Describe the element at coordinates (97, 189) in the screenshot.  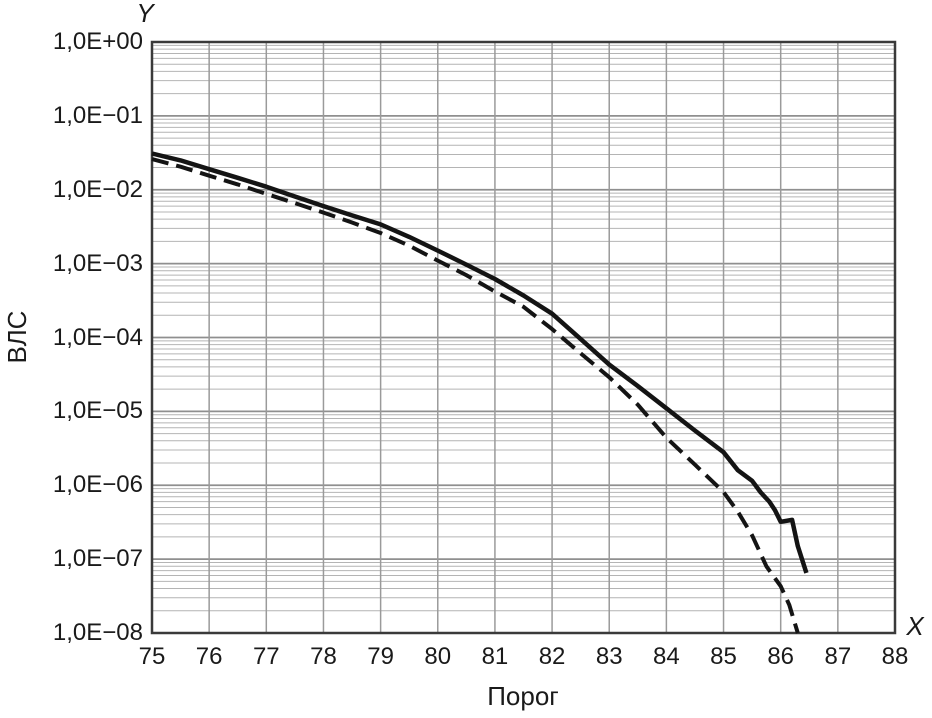
I see `y-tick-label: 1,0E−02` at that location.